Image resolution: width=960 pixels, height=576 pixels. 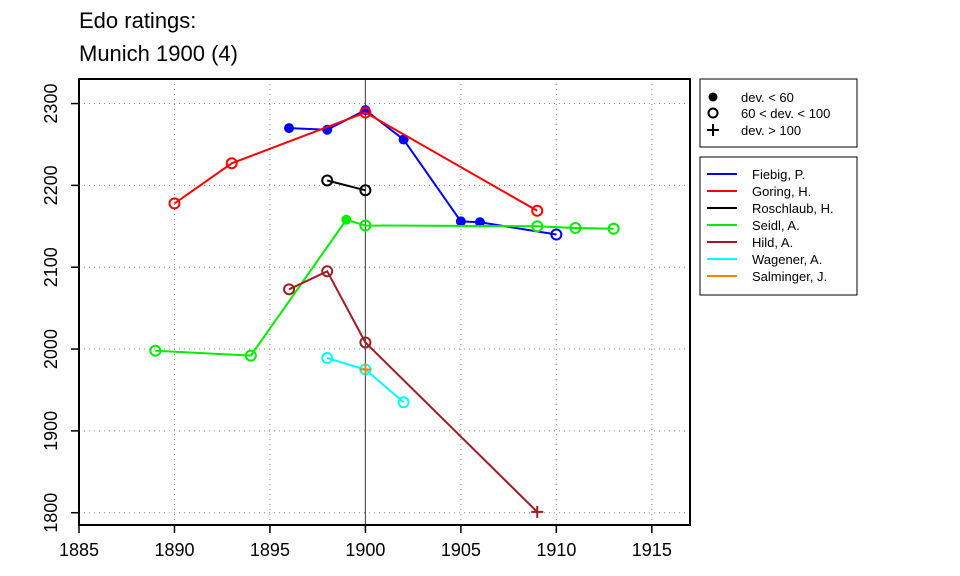 What do you see at coordinates (51, 267) in the screenshot?
I see `y-tick-label: 2100` at bounding box center [51, 267].